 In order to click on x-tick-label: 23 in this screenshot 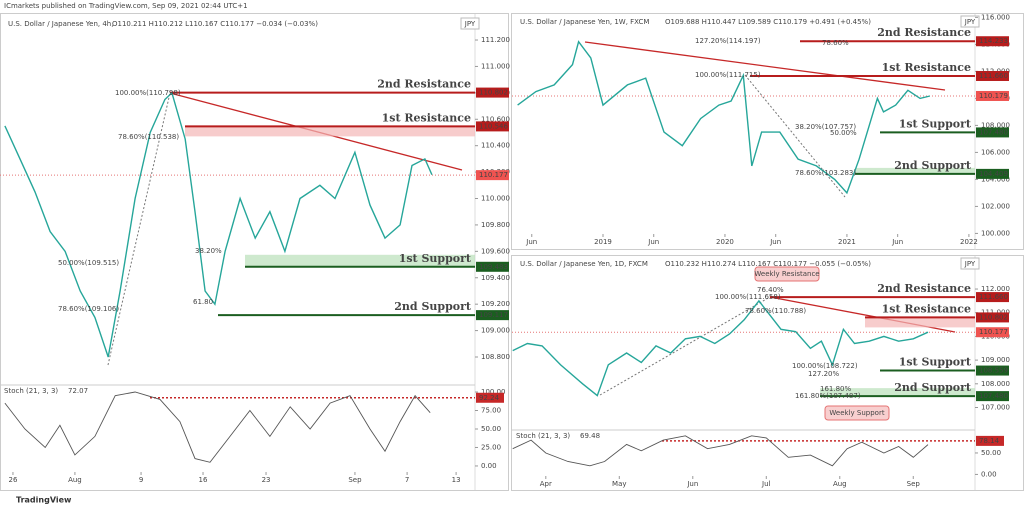, I will do `click(266, 480)`.